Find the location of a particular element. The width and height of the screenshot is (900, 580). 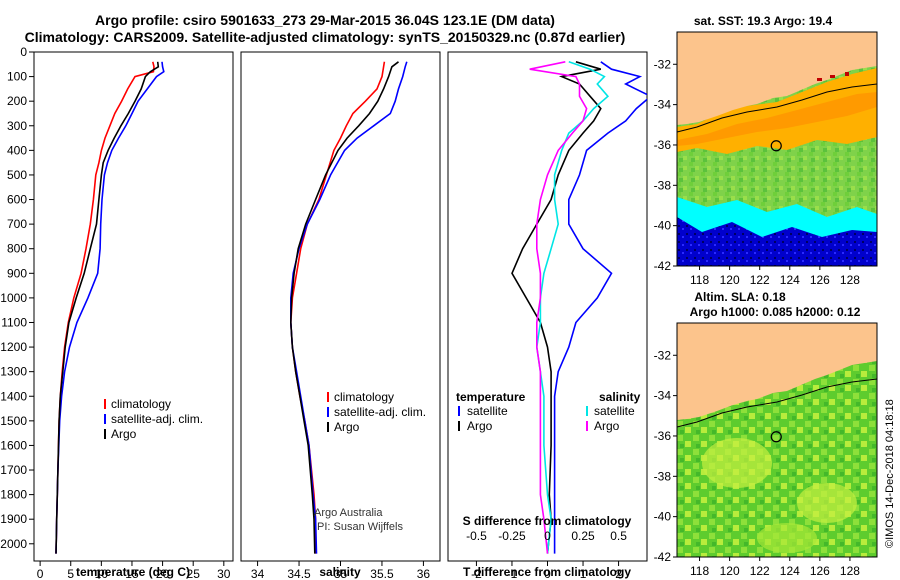

depth-tick-label: 1900 is located at coordinates (13, 519).